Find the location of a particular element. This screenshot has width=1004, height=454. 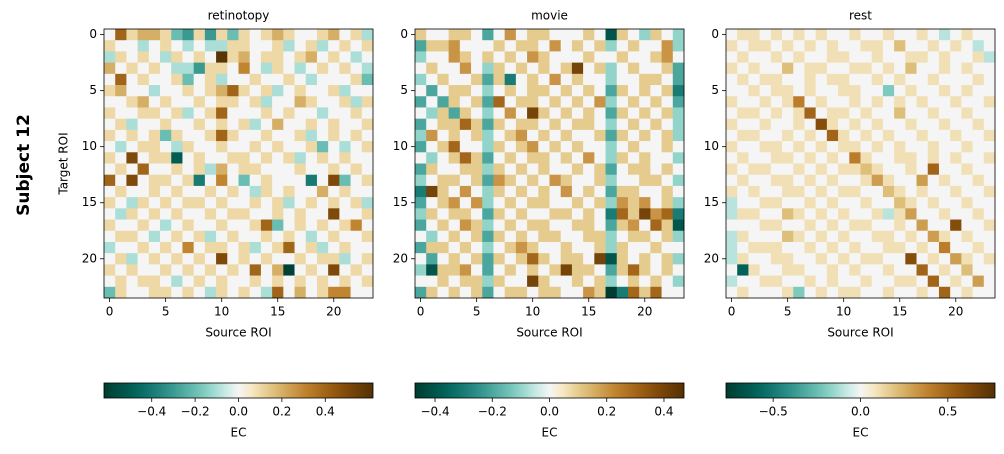

y-tick-label: 10 is located at coordinates (400, 146).